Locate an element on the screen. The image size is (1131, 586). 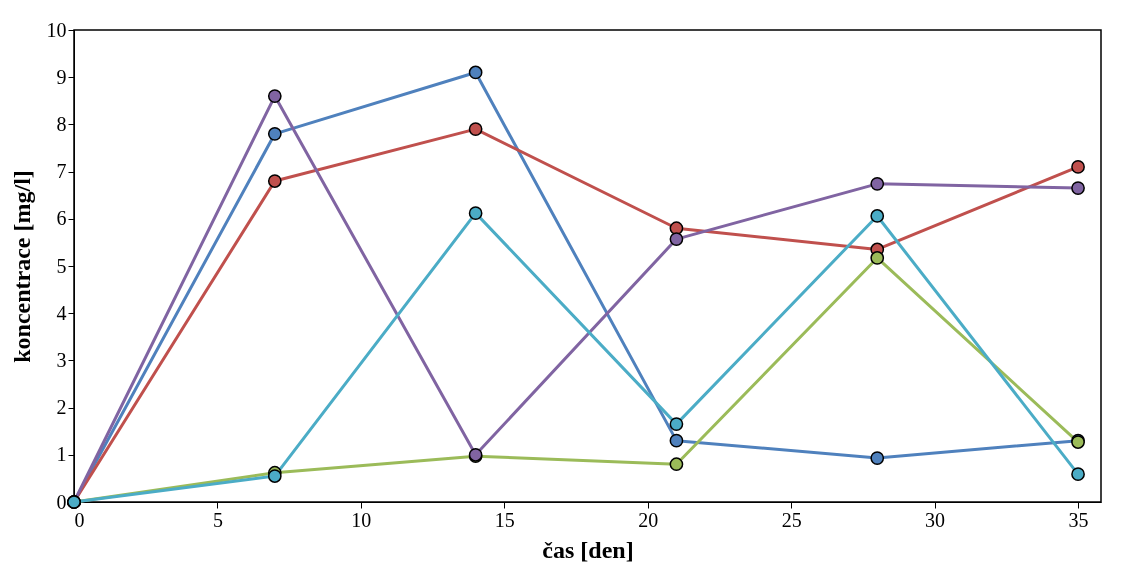
y-tick-label: 1 is located at coordinates (61, 454).